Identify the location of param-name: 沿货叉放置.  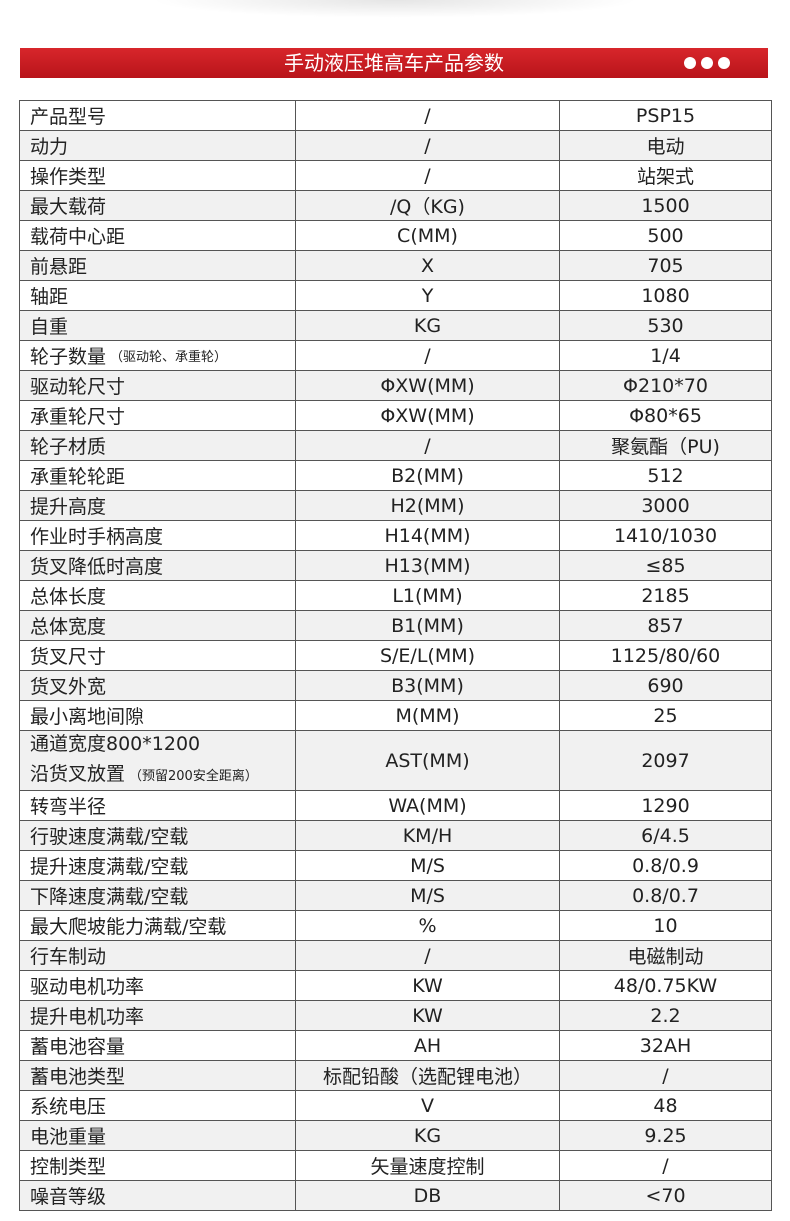
(78, 774).